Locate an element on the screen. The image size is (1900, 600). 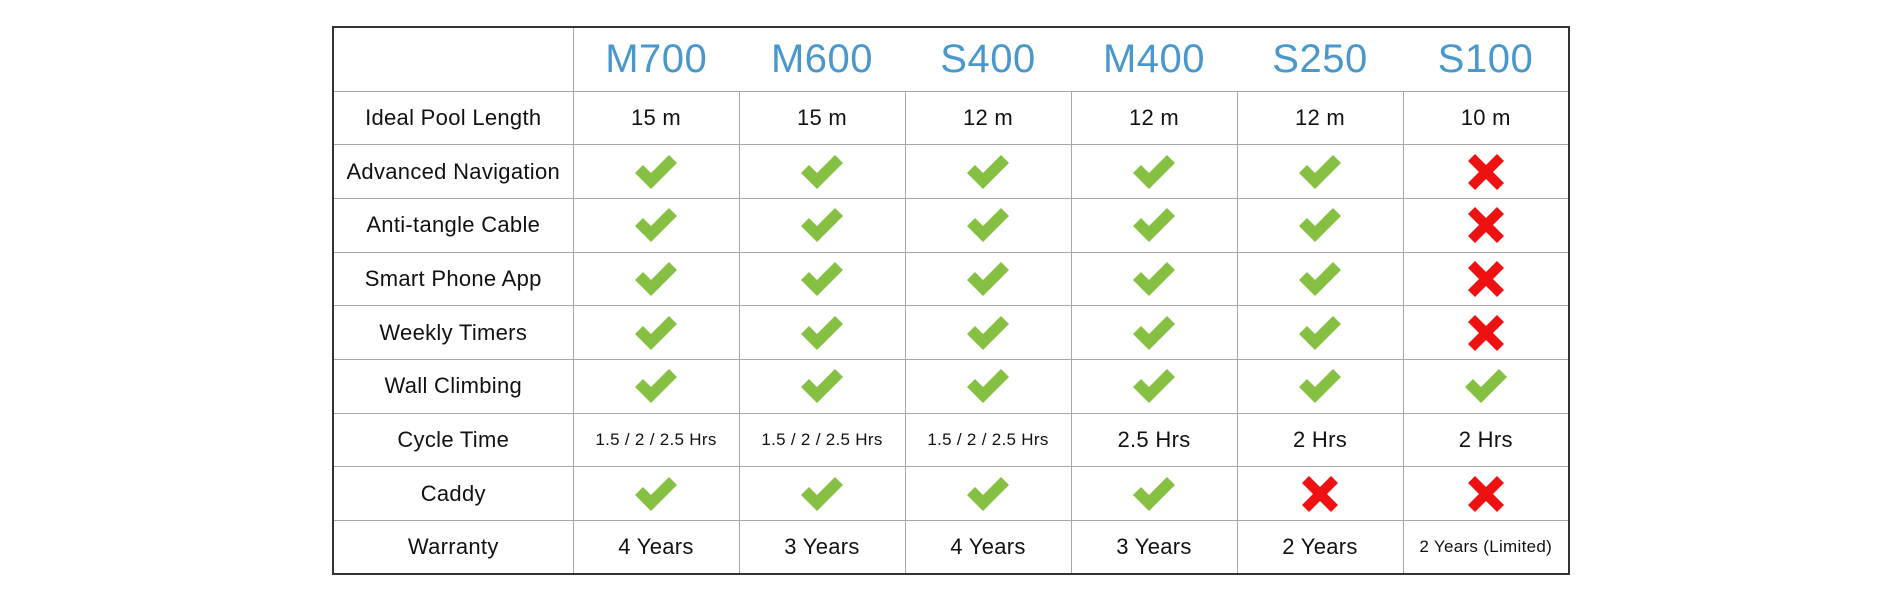
feature-row-wall-climbing: Wall Climbing is located at coordinates (951, 386).